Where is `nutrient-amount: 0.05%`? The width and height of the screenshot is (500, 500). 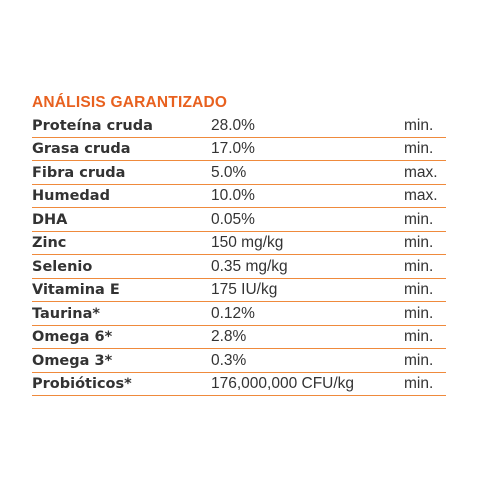
nutrient-amount: 0.05% is located at coordinates (233, 219).